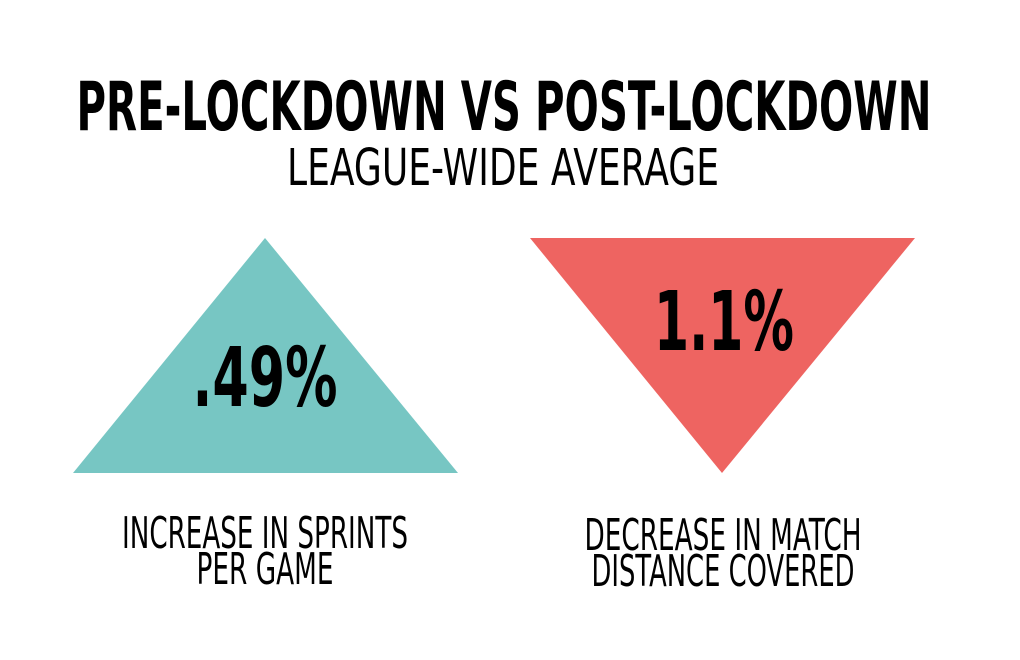 The width and height of the screenshot is (1020, 660). Describe the element at coordinates (723, 571) in the screenshot. I see `caption-line: DISTANCE COVERED` at that location.